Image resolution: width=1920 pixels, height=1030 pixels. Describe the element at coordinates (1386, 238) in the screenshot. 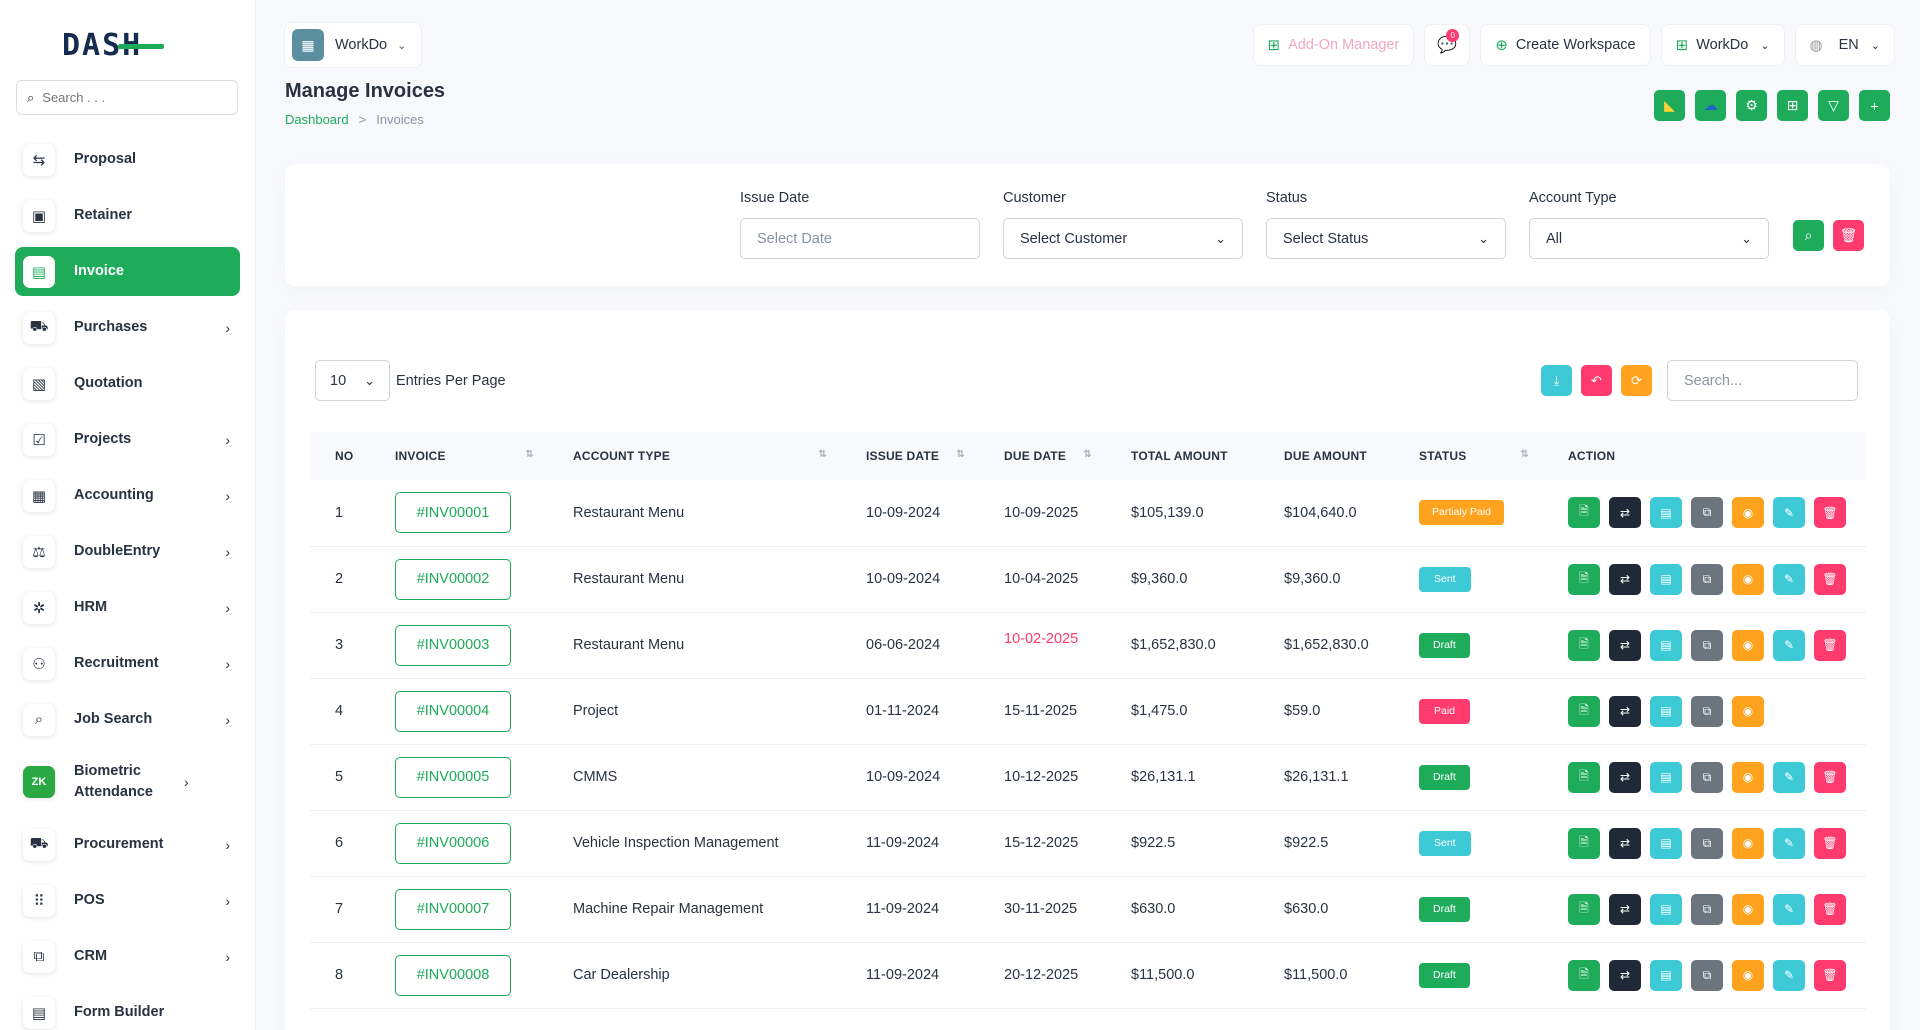

I see `status-select: Select Status ⌄` at that location.